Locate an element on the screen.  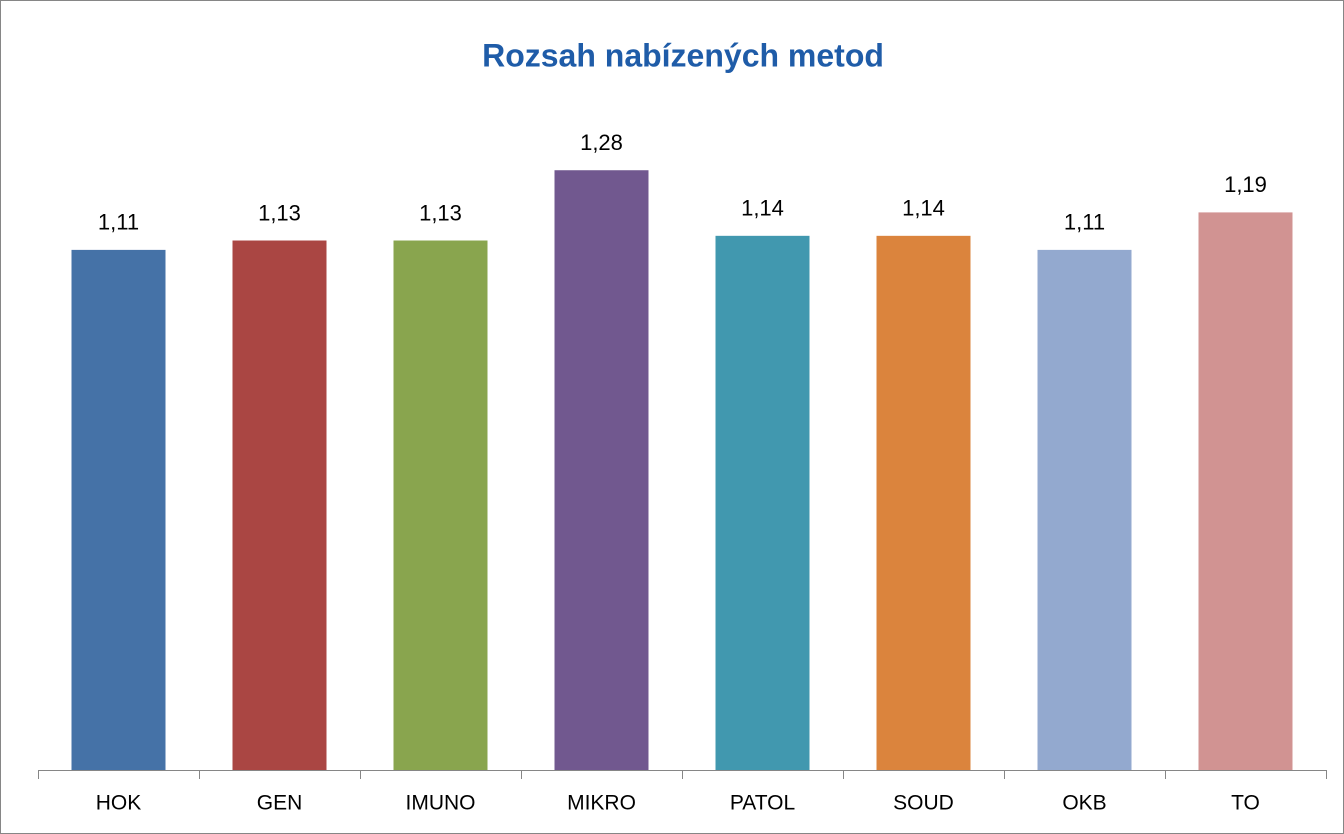
x-tick-label: TO is located at coordinates (1245, 803).